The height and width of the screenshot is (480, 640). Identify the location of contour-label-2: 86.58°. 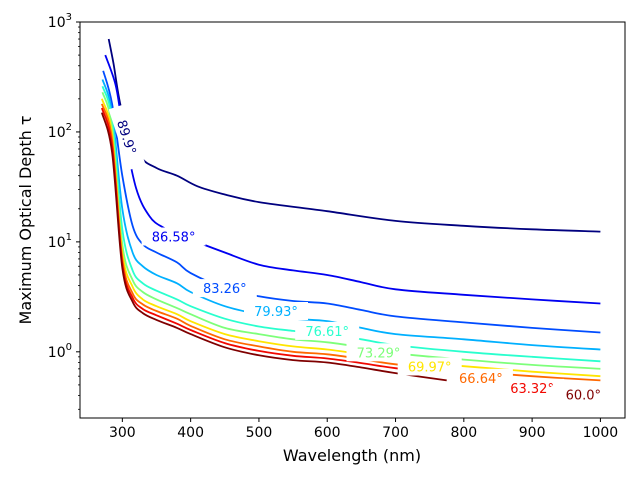
(173, 236).